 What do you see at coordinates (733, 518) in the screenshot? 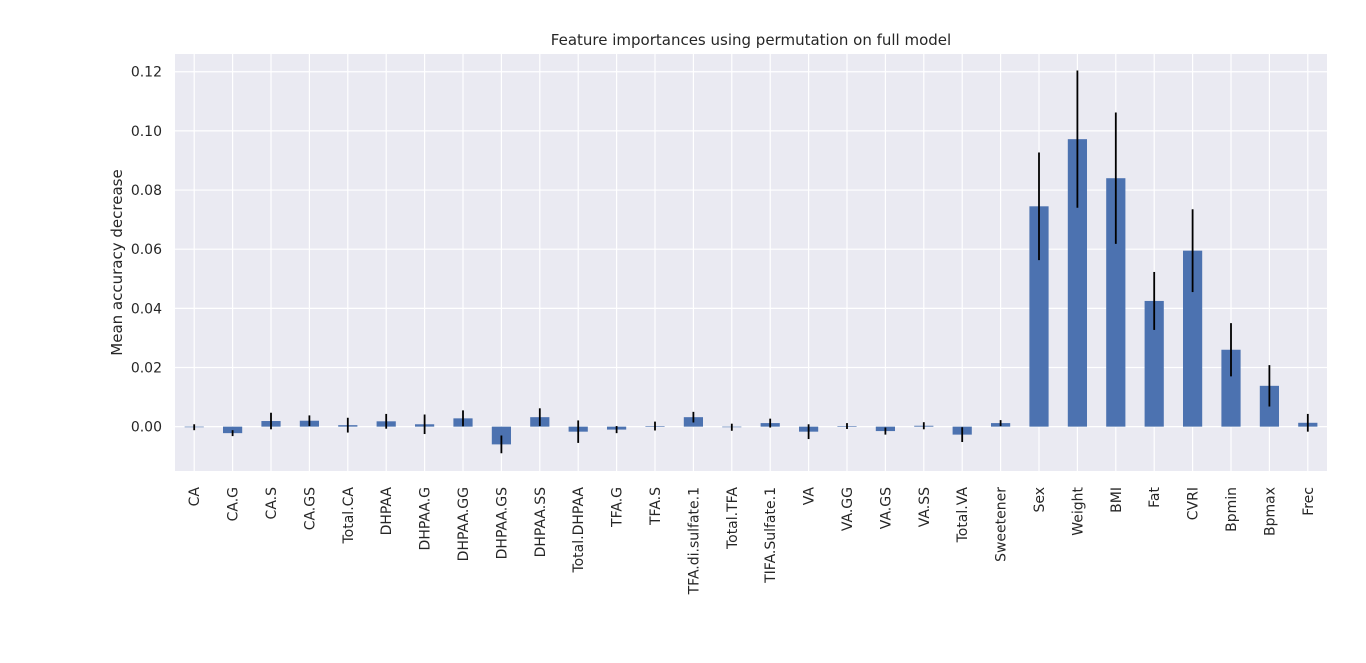
I see `x-tick-label: Total.TFA` at bounding box center [733, 518].